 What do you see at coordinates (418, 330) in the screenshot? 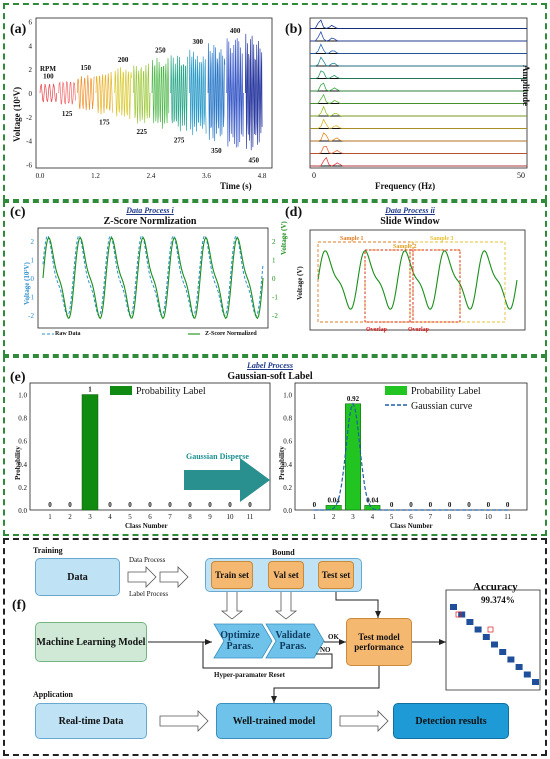
I see `panel-d-overlap-2: Overlap` at bounding box center [418, 330].